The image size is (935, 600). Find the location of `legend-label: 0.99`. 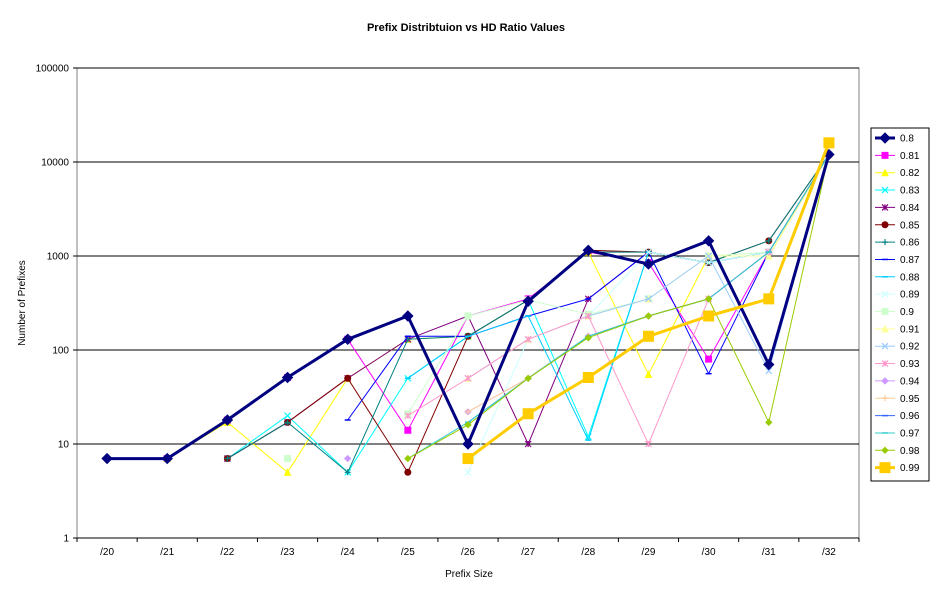

legend-label: 0.99 is located at coordinates (910, 468).